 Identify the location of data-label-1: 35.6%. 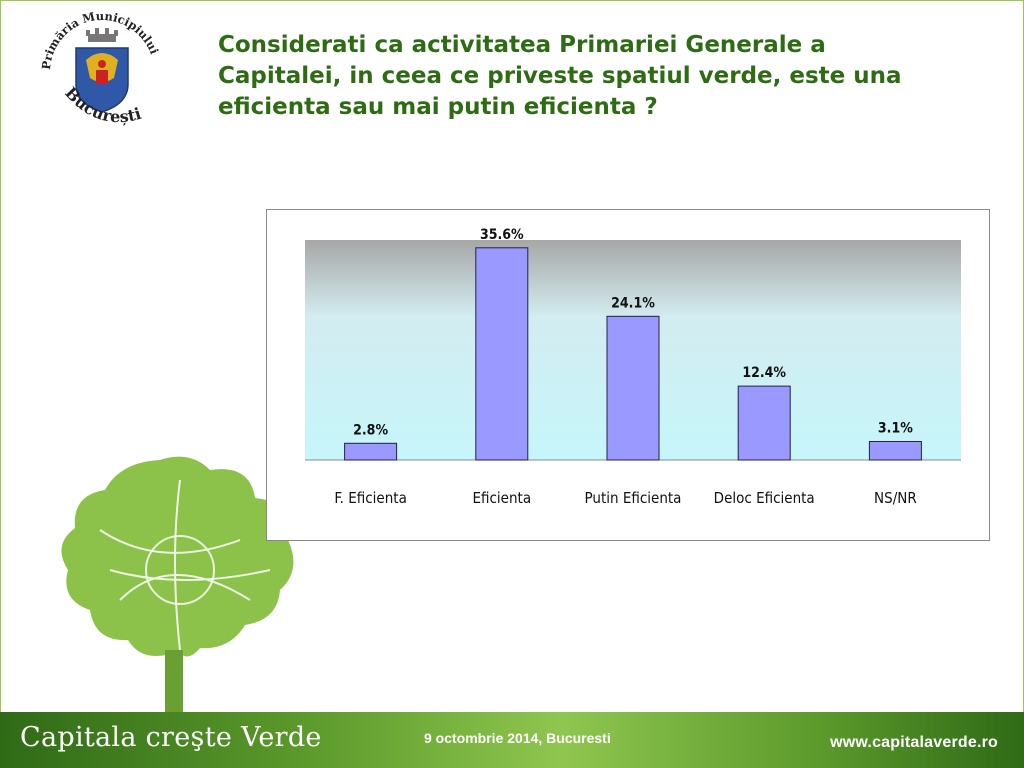
(502, 235).